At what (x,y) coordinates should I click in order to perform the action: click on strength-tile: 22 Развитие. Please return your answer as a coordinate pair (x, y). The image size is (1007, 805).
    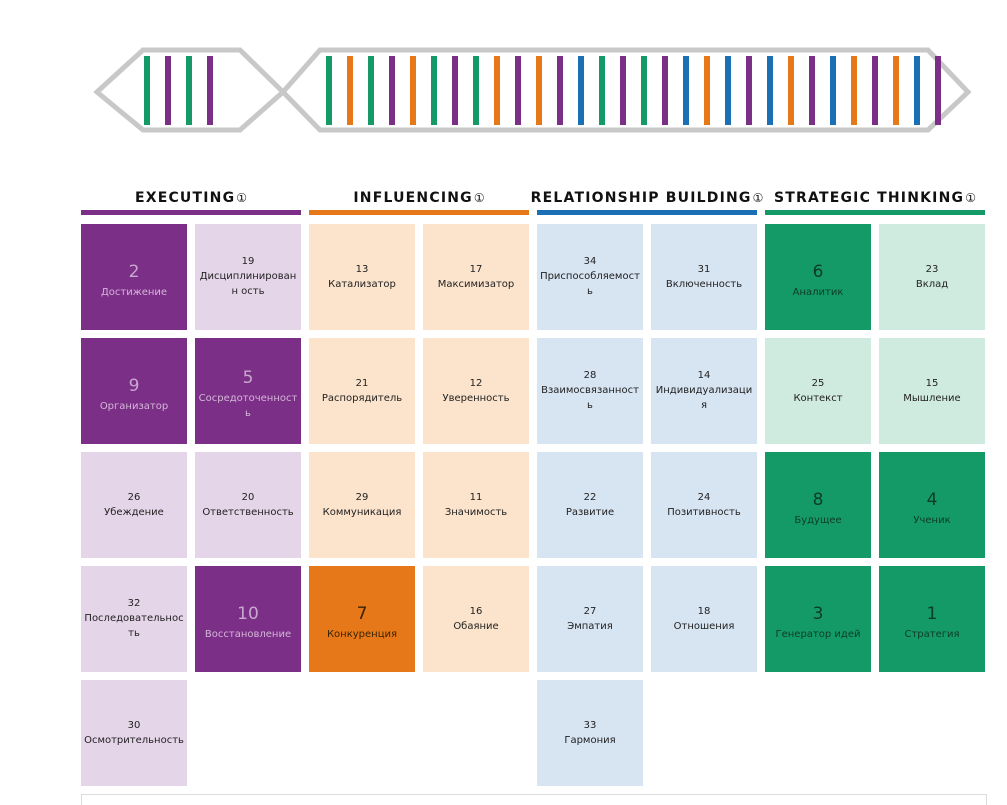
    Looking at the image, I should click on (590, 505).